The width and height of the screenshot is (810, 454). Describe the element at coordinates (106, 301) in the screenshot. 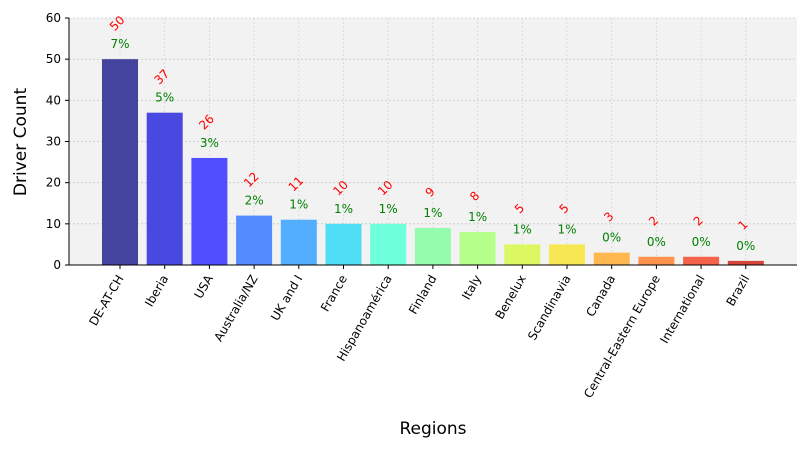

I see `x-tick-label: DE-AT-CH` at that location.